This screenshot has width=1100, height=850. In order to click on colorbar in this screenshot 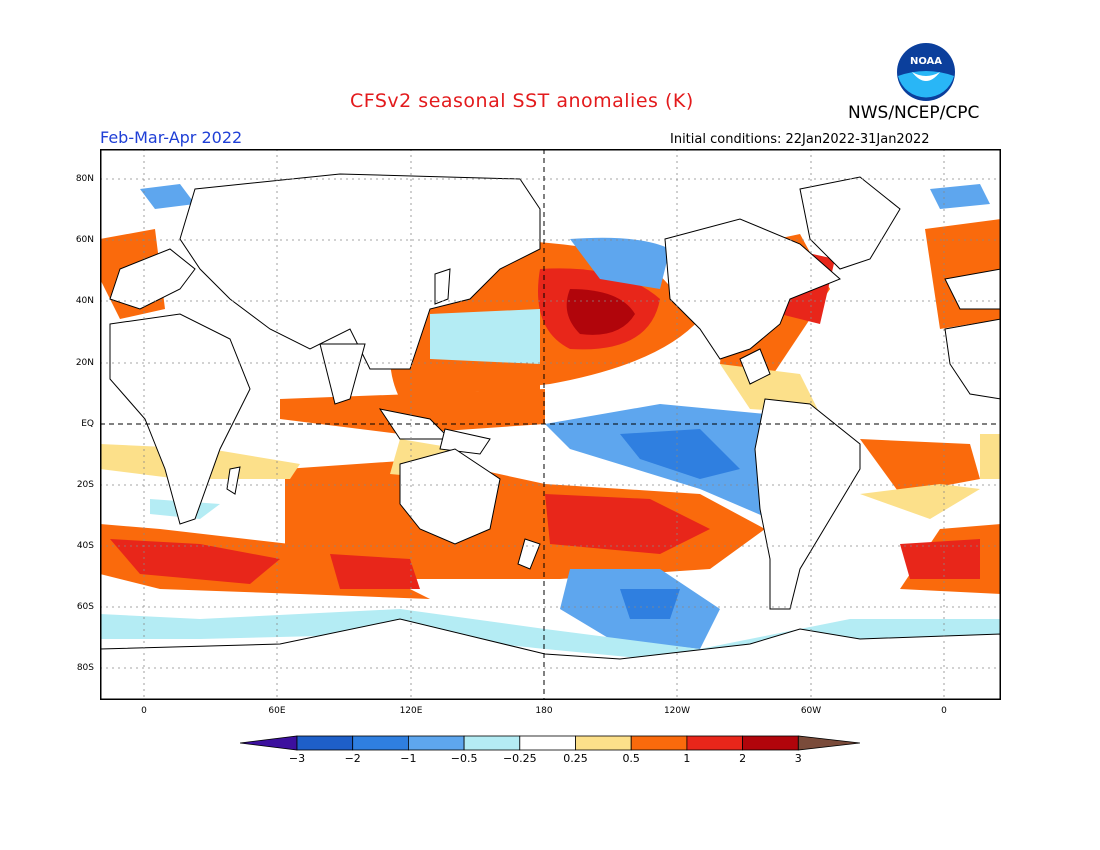, I will do `click(550, 743)`.